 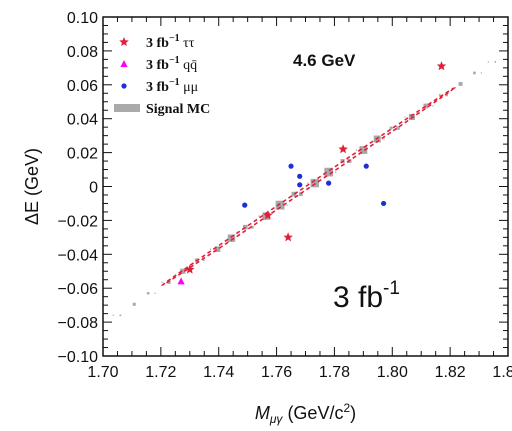 What do you see at coordinates (346, 408) in the screenshot?
I see `x-axis-title-unit-sup: 2` at bounding box center [346, 408].